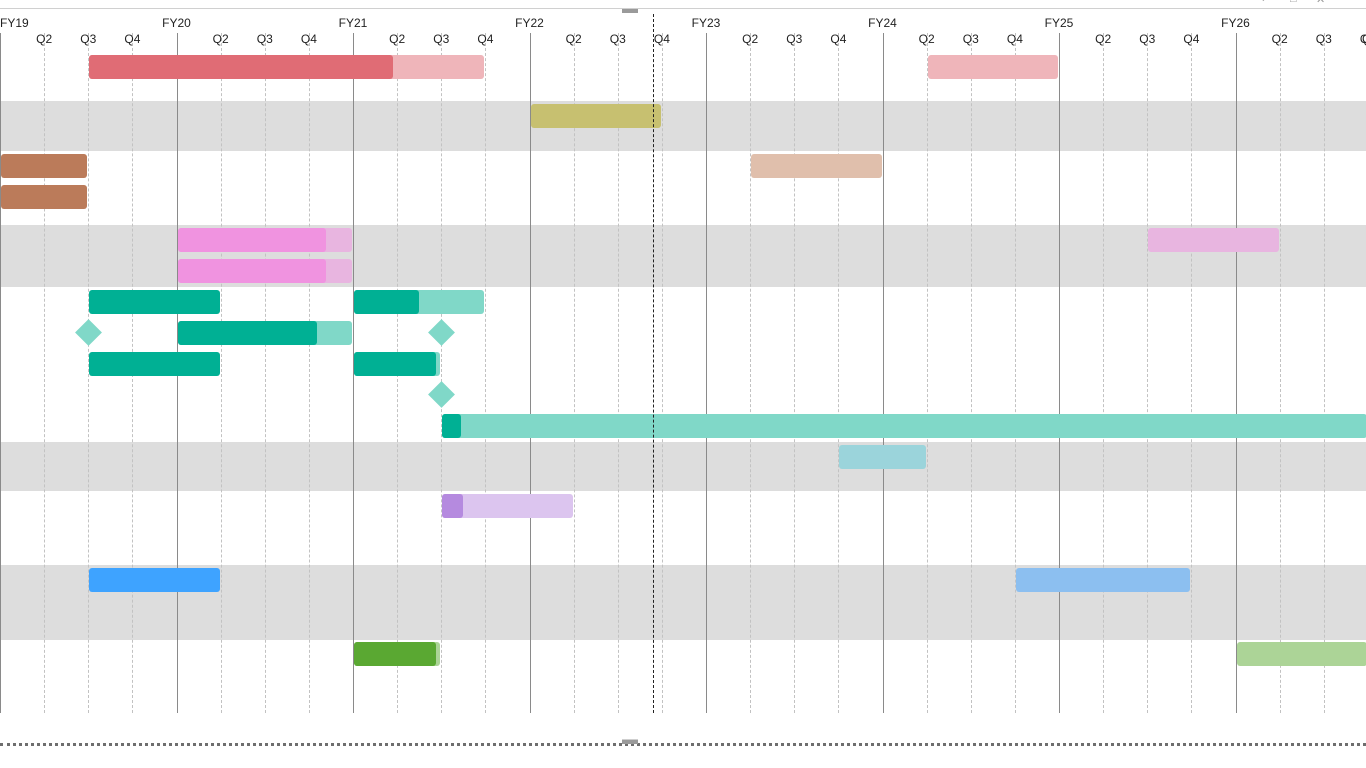 This screenshot has width=1366, height=768. What do you see at coordinates (1059, 23) in the screenshot?
I see `fiscal-year-label: FY25` at bounding box center [1059, 23].